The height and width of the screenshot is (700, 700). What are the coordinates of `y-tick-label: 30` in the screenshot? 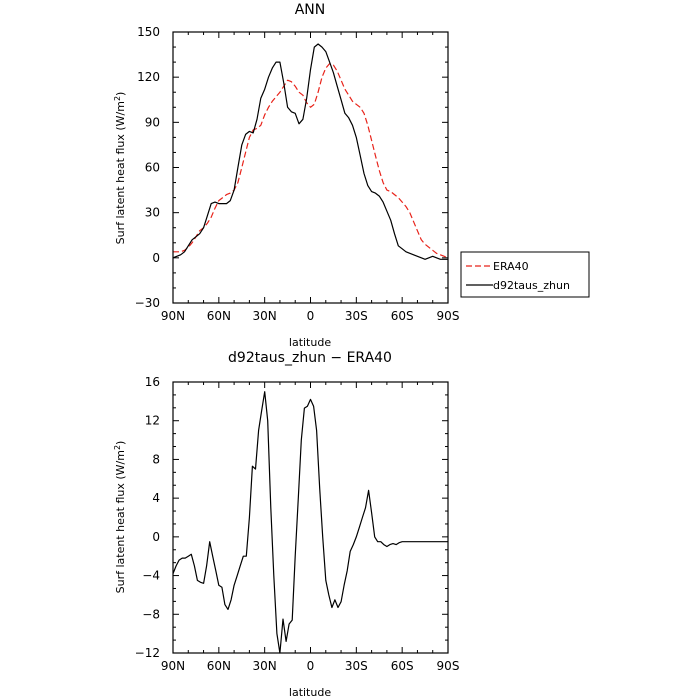 It's located at (152, 213).